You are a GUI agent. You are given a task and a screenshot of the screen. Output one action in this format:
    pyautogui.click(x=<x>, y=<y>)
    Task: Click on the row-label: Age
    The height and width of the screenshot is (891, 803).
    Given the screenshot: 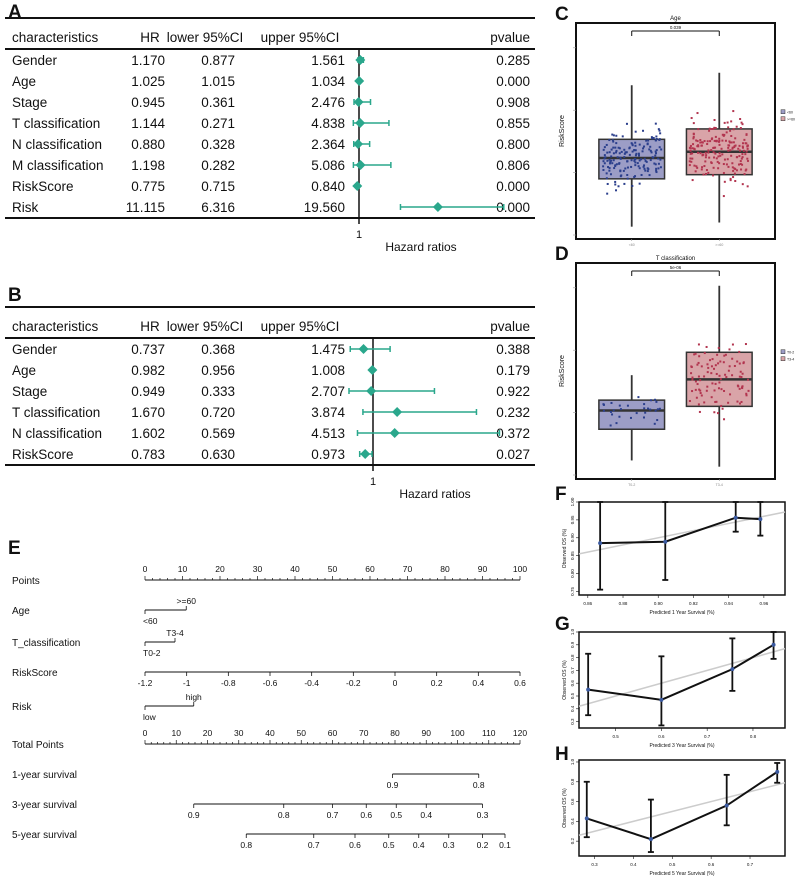 What is the action you would take?
    pyautogui.click(x=24, y=81)
    